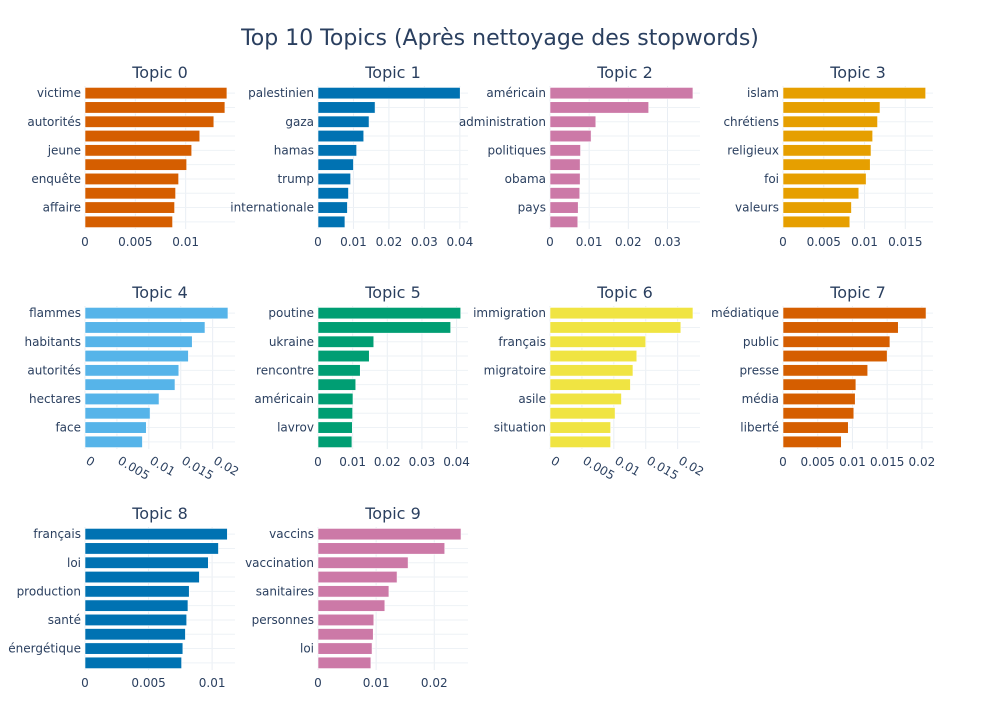  Describe the element at coordinates (295, 428) in the screenshot. I see `category-label: lavrov` at that location.